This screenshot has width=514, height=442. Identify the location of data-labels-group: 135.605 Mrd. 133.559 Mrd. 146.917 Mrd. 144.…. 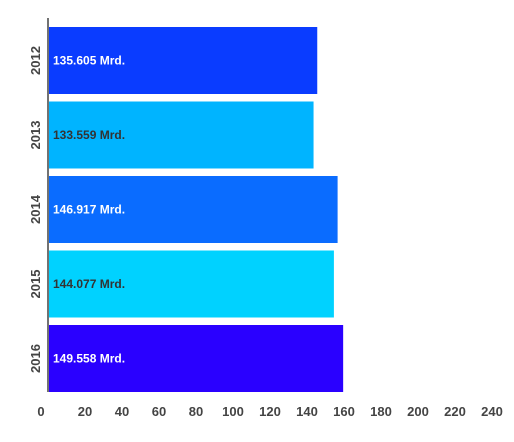
(89, 210).